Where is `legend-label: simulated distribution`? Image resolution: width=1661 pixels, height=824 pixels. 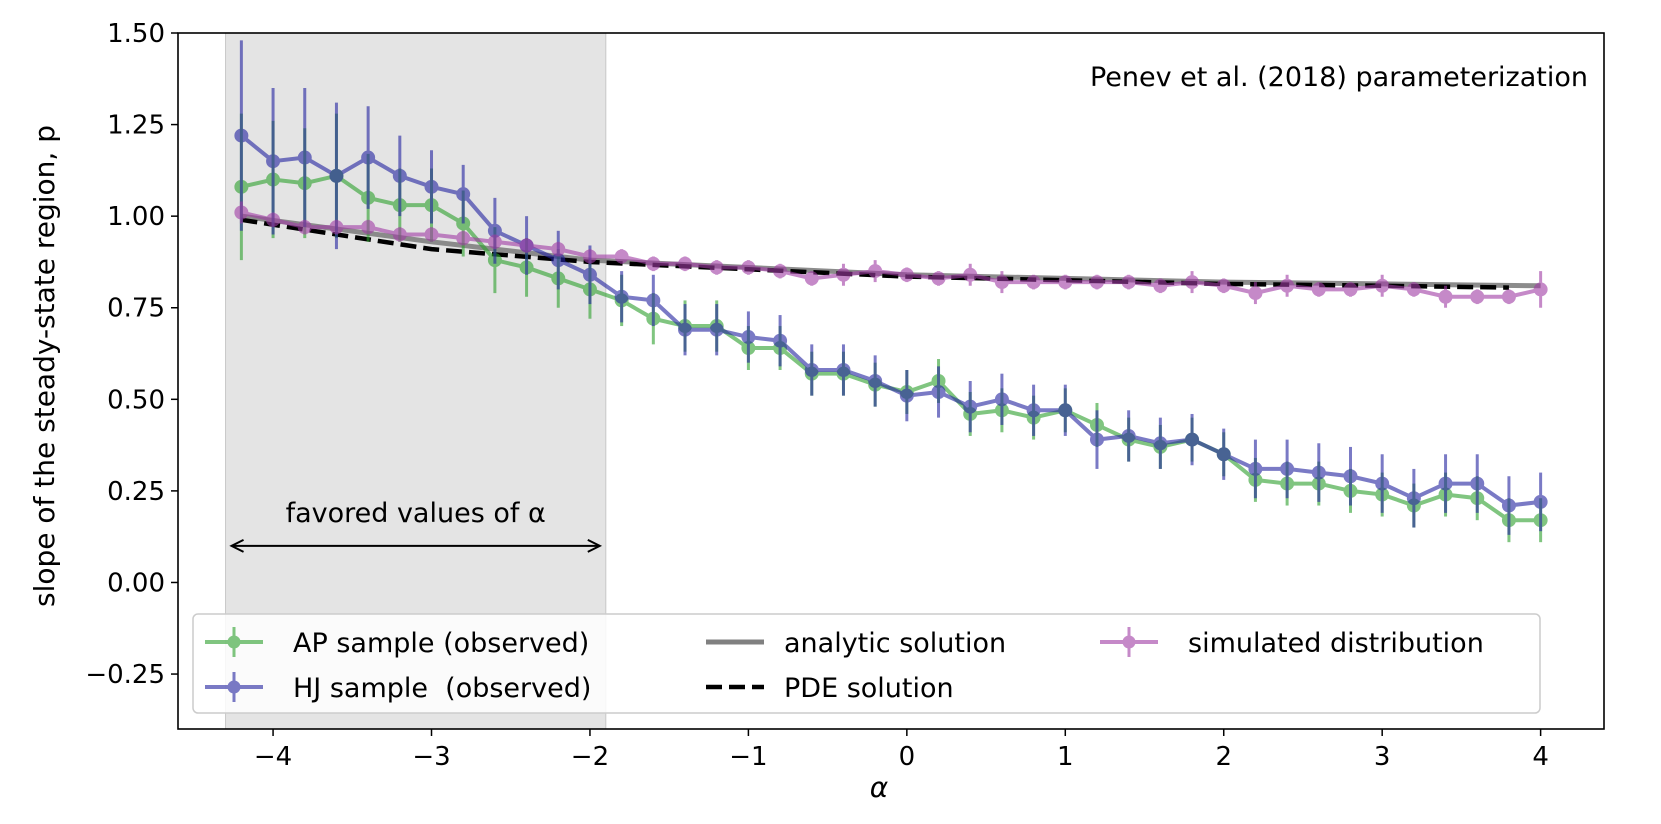 legend-label: simulated distribution is located at coordinates (1336, 643).